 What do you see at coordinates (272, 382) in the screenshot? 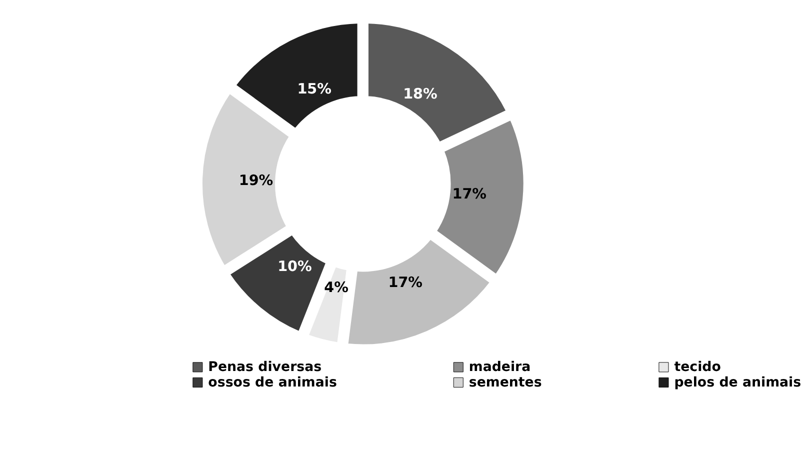
I see `legend-label: ossos de animais` at bounding box center [272, 382].